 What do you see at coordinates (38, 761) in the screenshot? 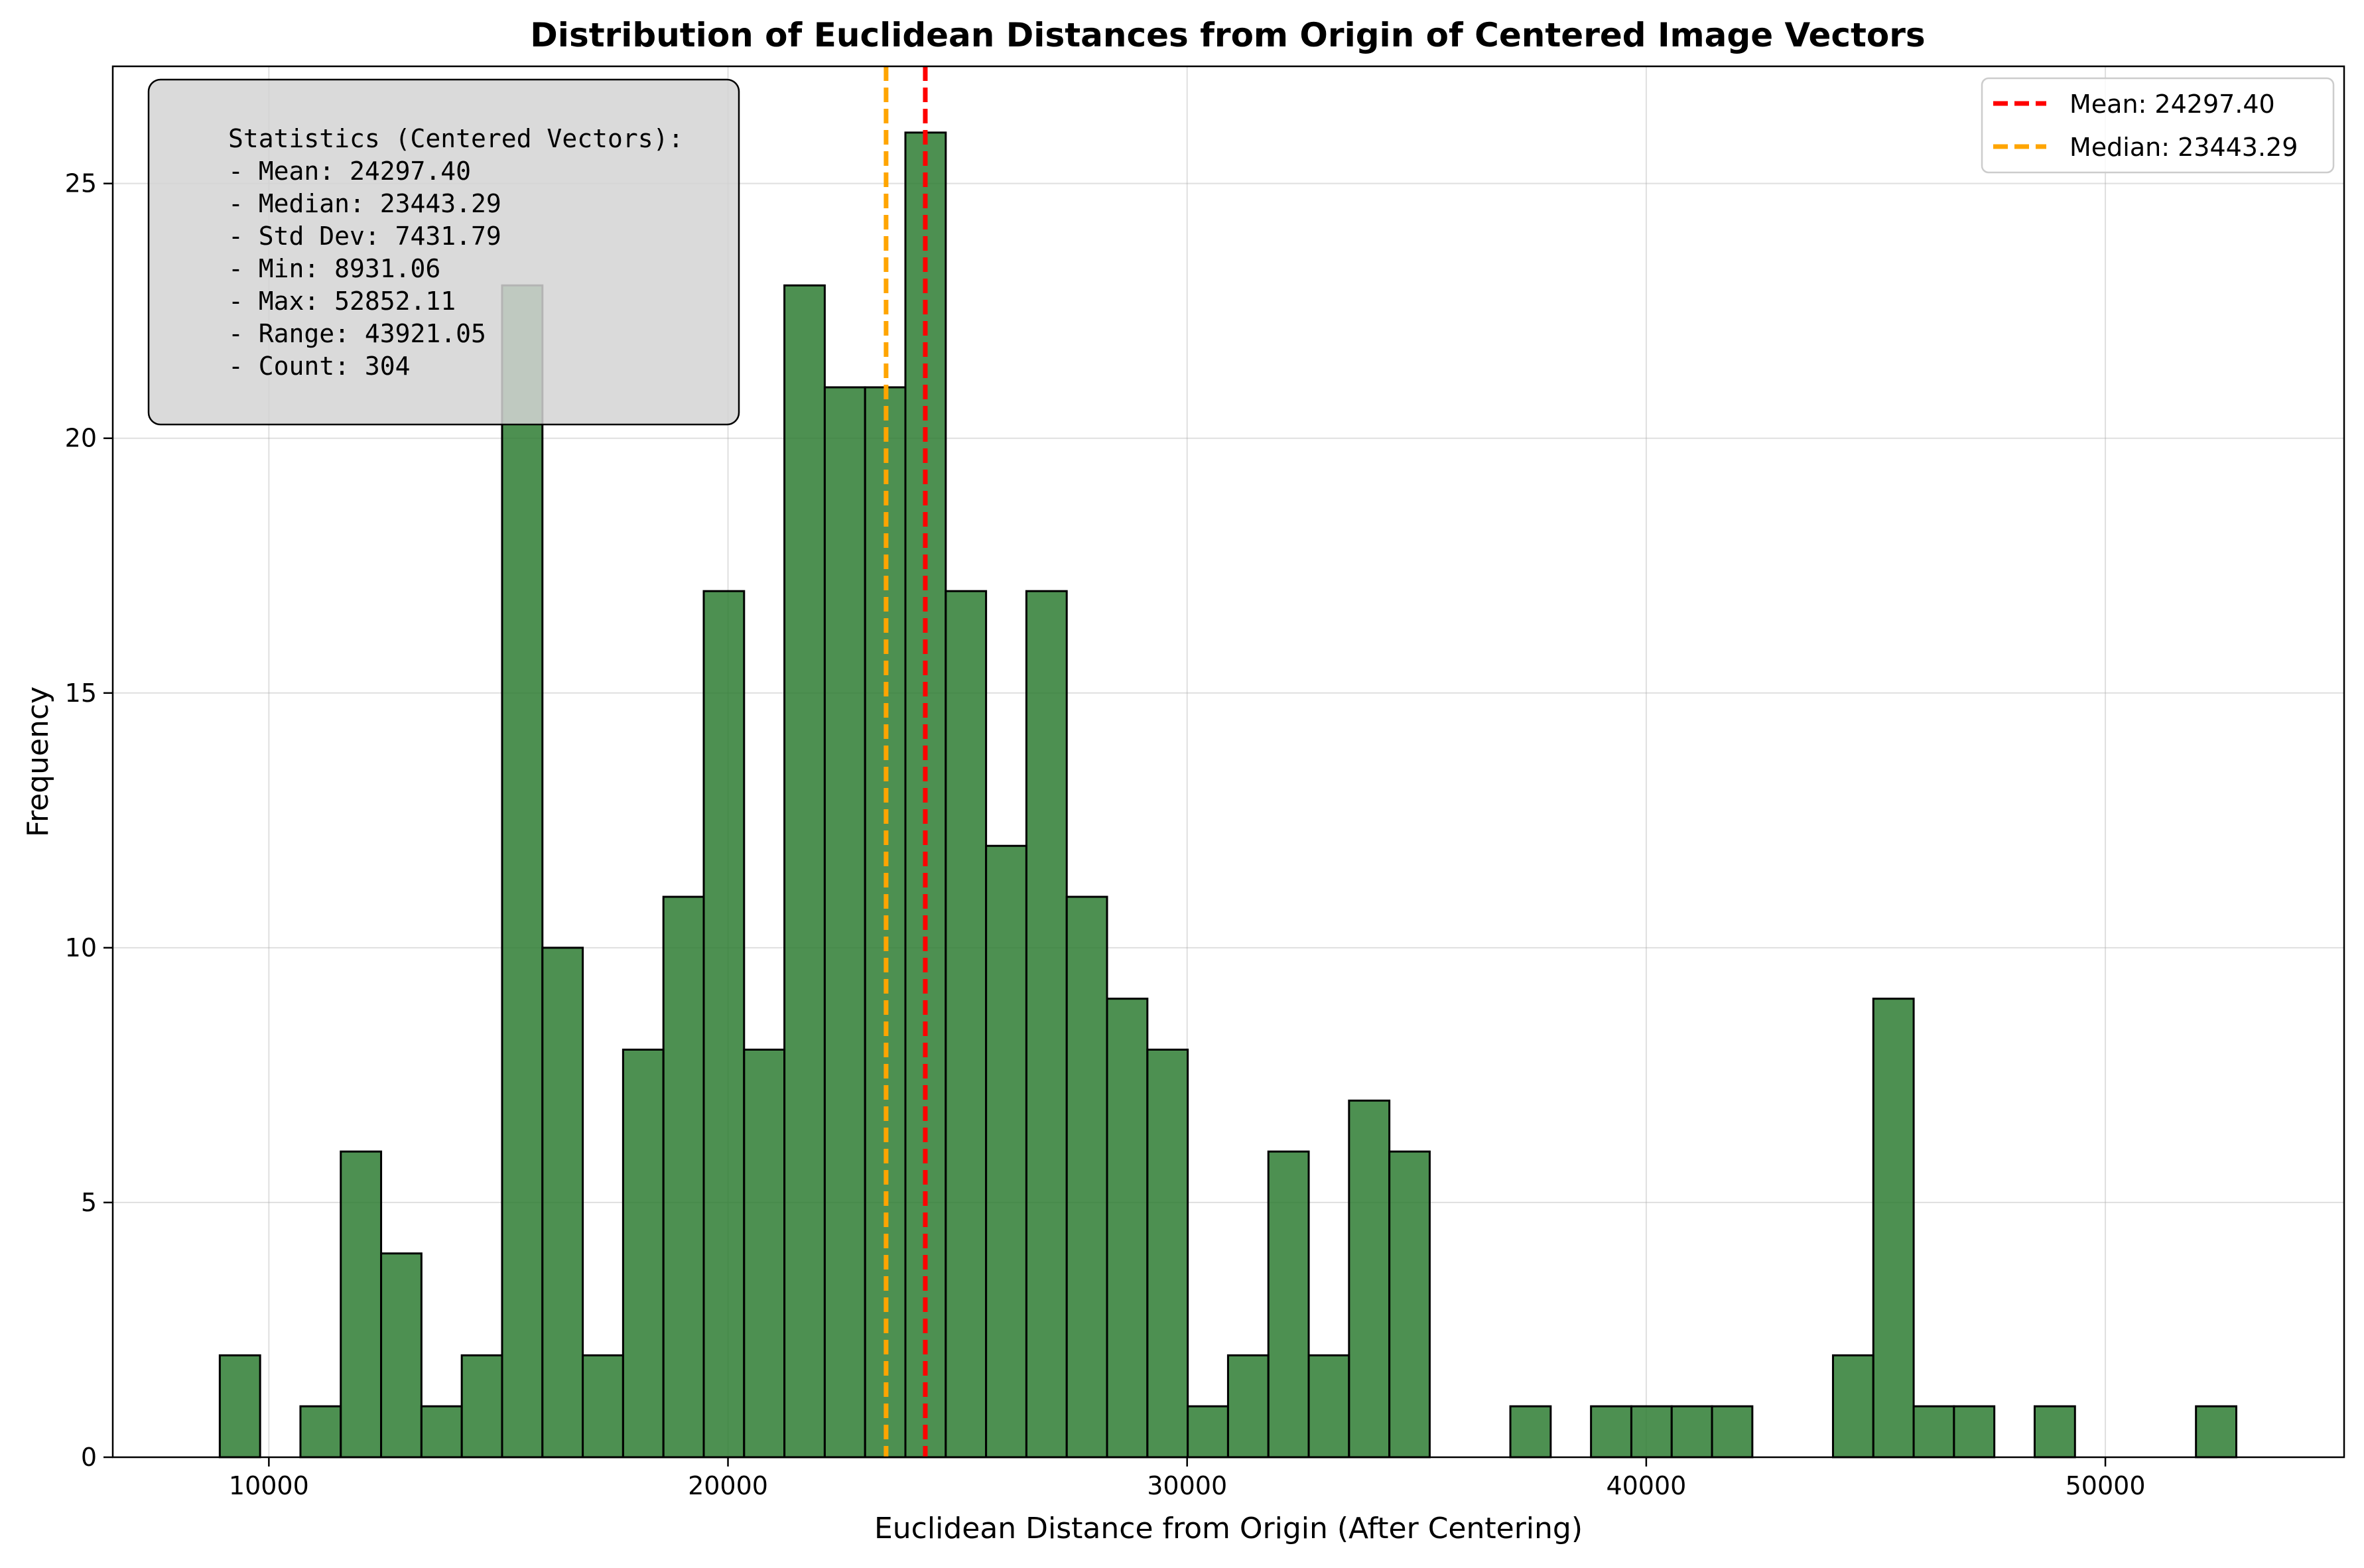
I see `y-axis-label: Frequency` at bounding box center [38, 761].